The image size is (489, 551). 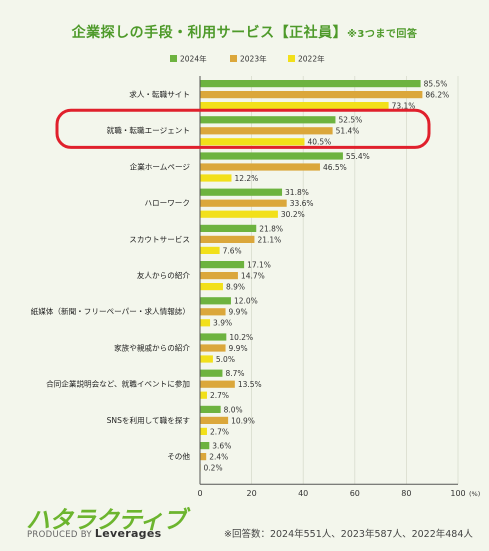 I want to click on data-label: 14.7%, so click(x=253, y=276).